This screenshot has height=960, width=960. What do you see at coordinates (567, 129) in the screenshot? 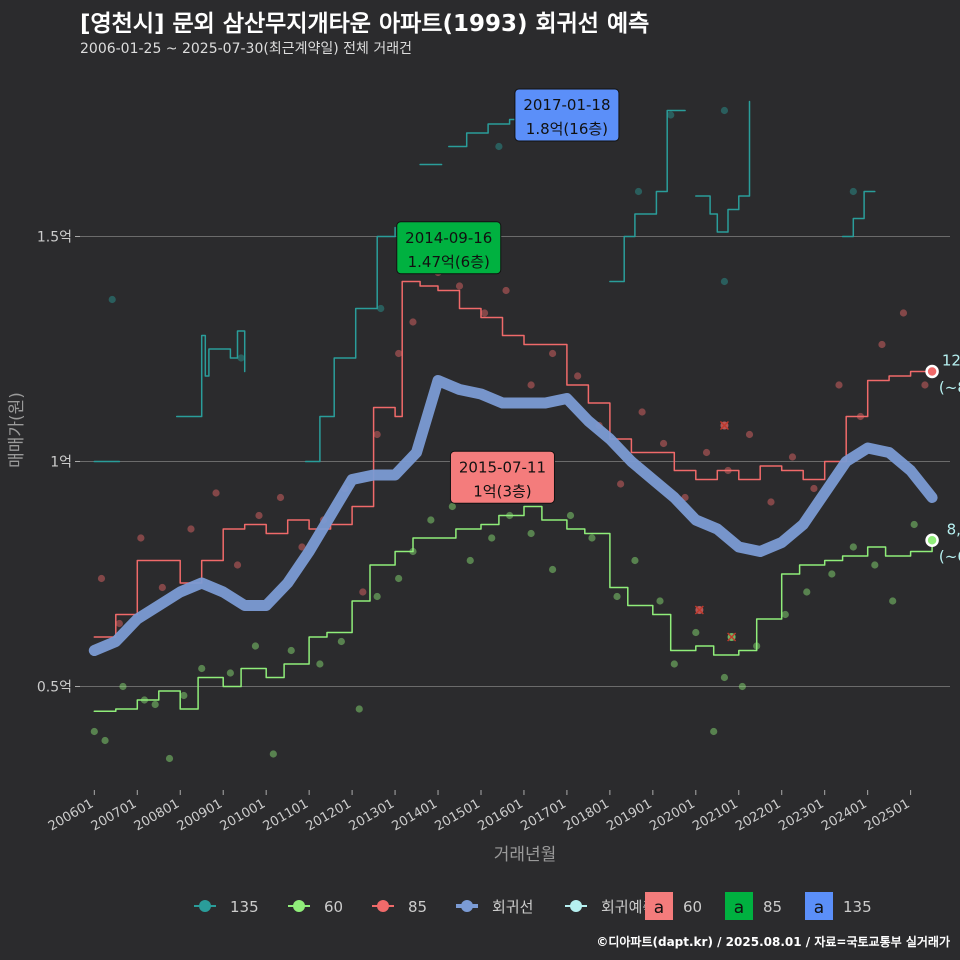
I see `max-price-label-value: 1.8억(16층)` at bounding box center [567, 129].